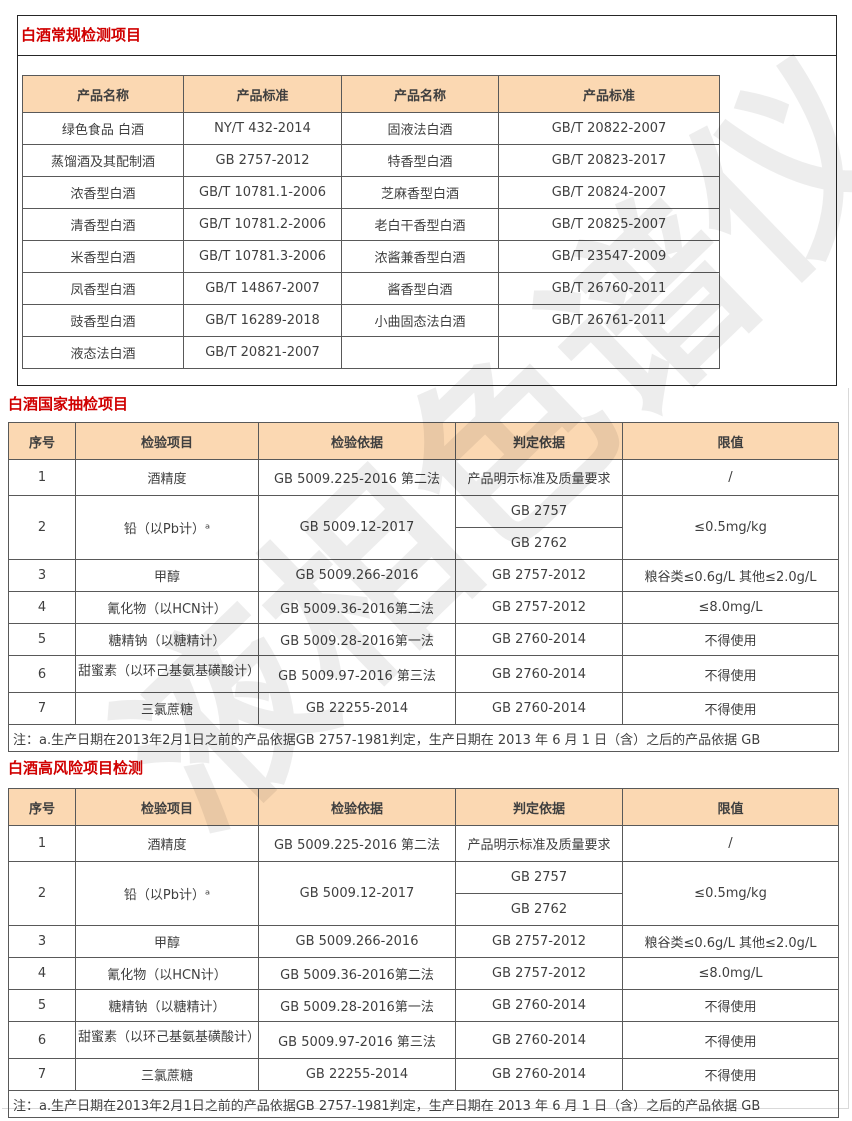 This screenshot has height=1121, width=852. Describe the element at coordinates (262, 128) in the screenshot. I see `table-cell: NY/T 432-2014` at that location.